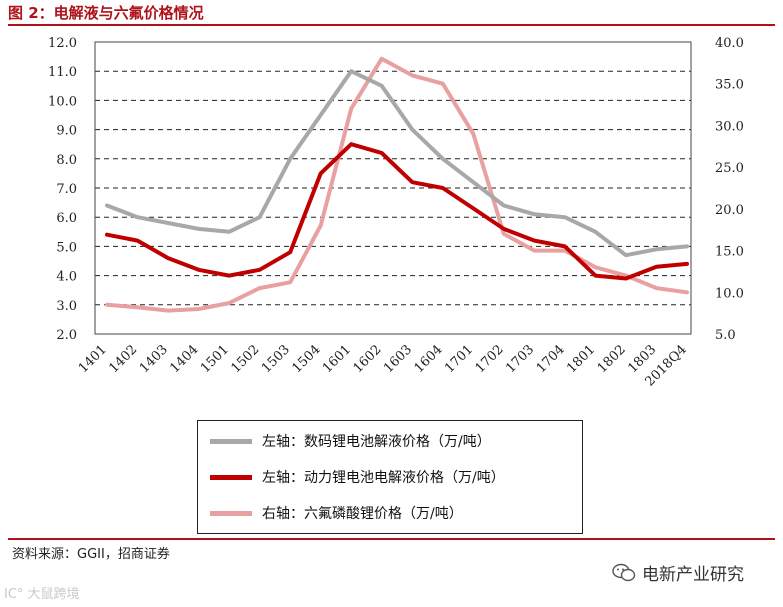  What do you see at coordinates (62, 43) in the screenshot?
I see `left-tick-label: 12.0` at bounding box center [62, 43].